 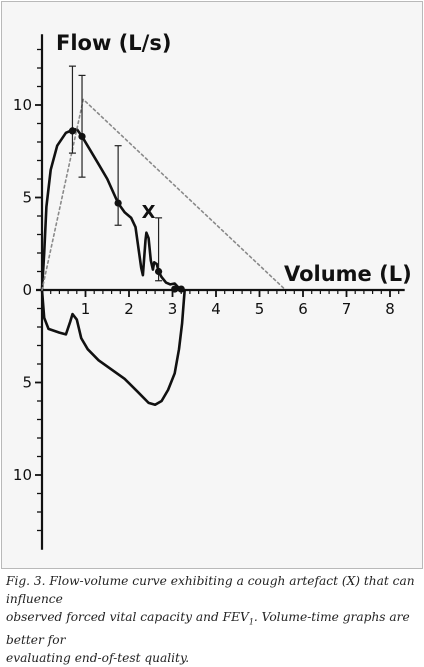 What do you see at coordinates (216, 309) in the screenshot?
I see `x-tick-label: 4` at bounding box center [216, 309].